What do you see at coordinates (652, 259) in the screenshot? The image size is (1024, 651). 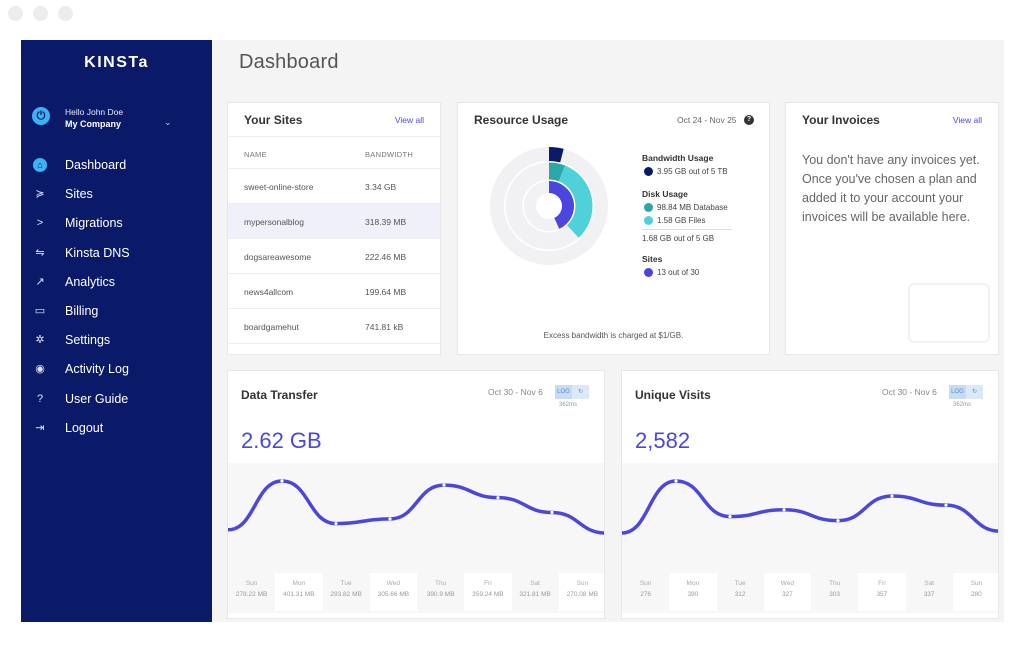 I see `sites-heading: Sites` at bounding box center [652, 259].